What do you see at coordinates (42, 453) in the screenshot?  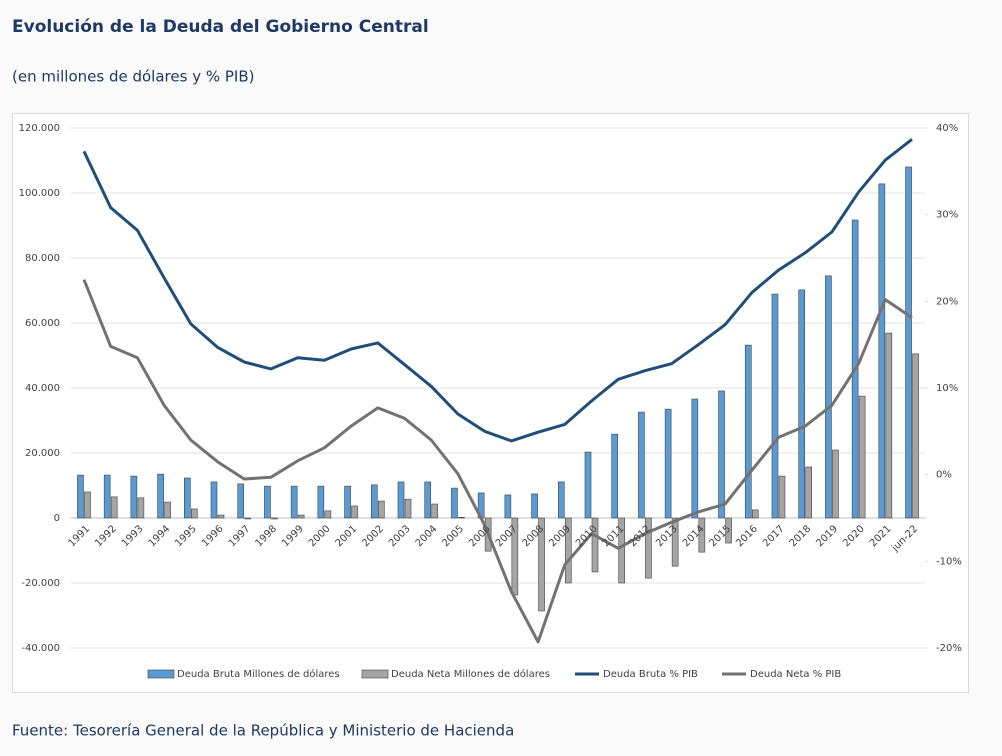 I see `y-tick-label: 20.000` at bounding box center [42, 453].